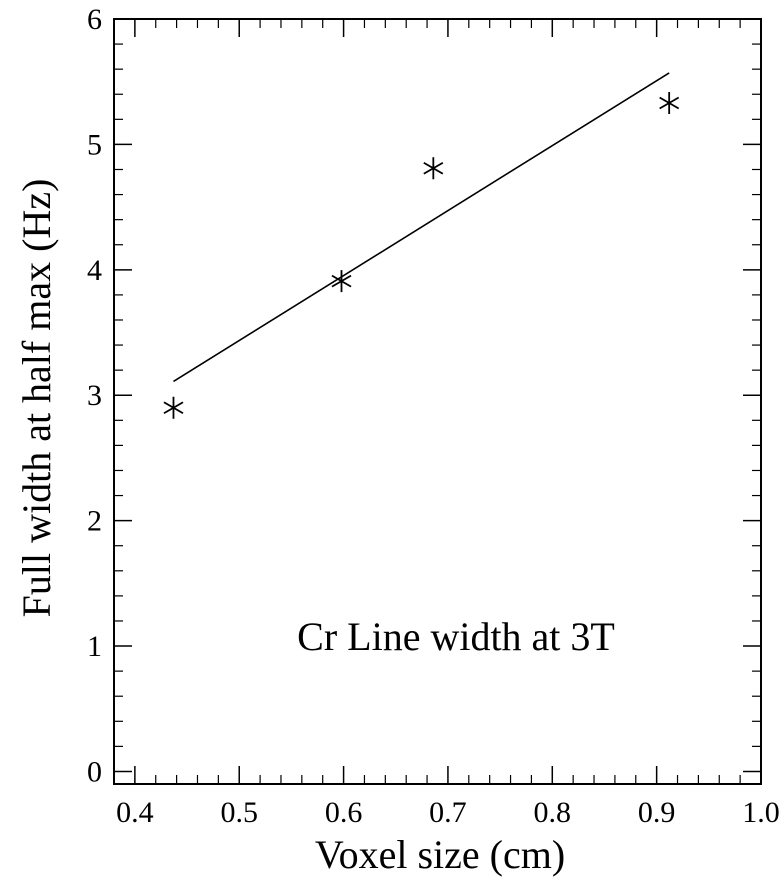 This screenshot has height=890, width=784. I want to click on x-tick-label: 1.0, so click(761, 812).